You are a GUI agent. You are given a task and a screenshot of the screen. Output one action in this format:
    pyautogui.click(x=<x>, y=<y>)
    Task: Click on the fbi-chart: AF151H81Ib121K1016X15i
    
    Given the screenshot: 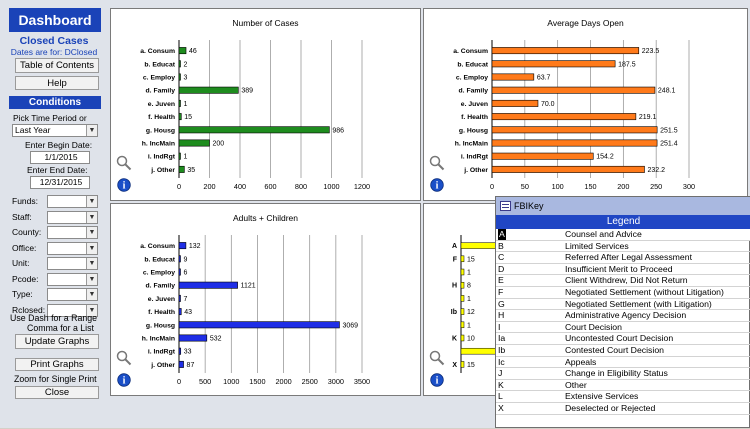 What is the action you would take?
    pyautogui.click(x=460, y=299)
    